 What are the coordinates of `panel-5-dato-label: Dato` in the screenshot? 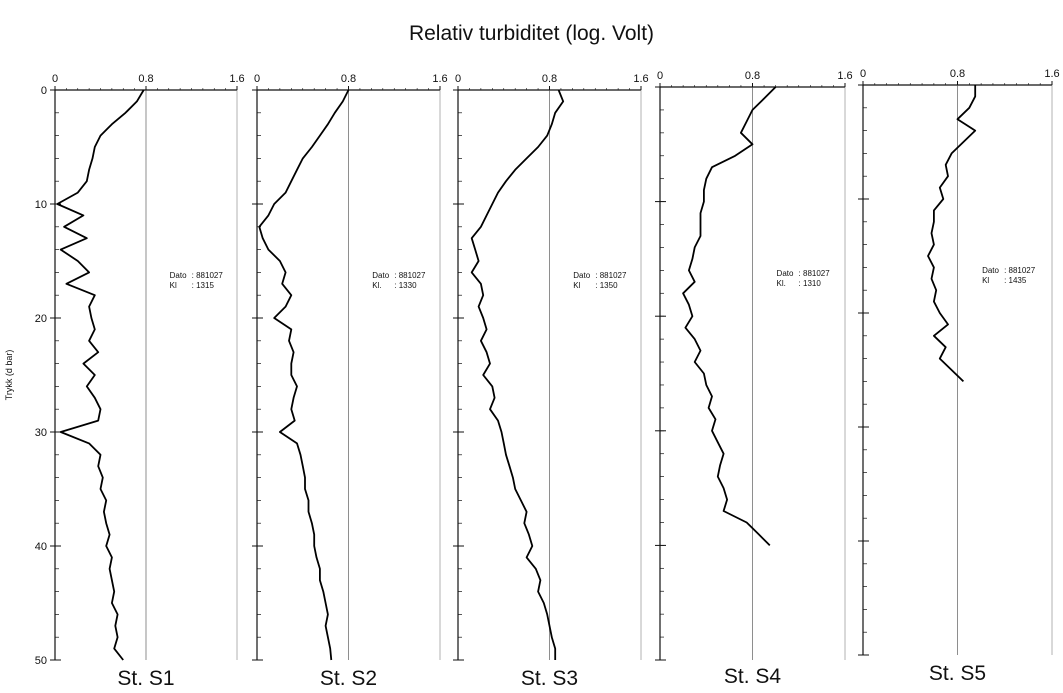 It's located at (990, 270).